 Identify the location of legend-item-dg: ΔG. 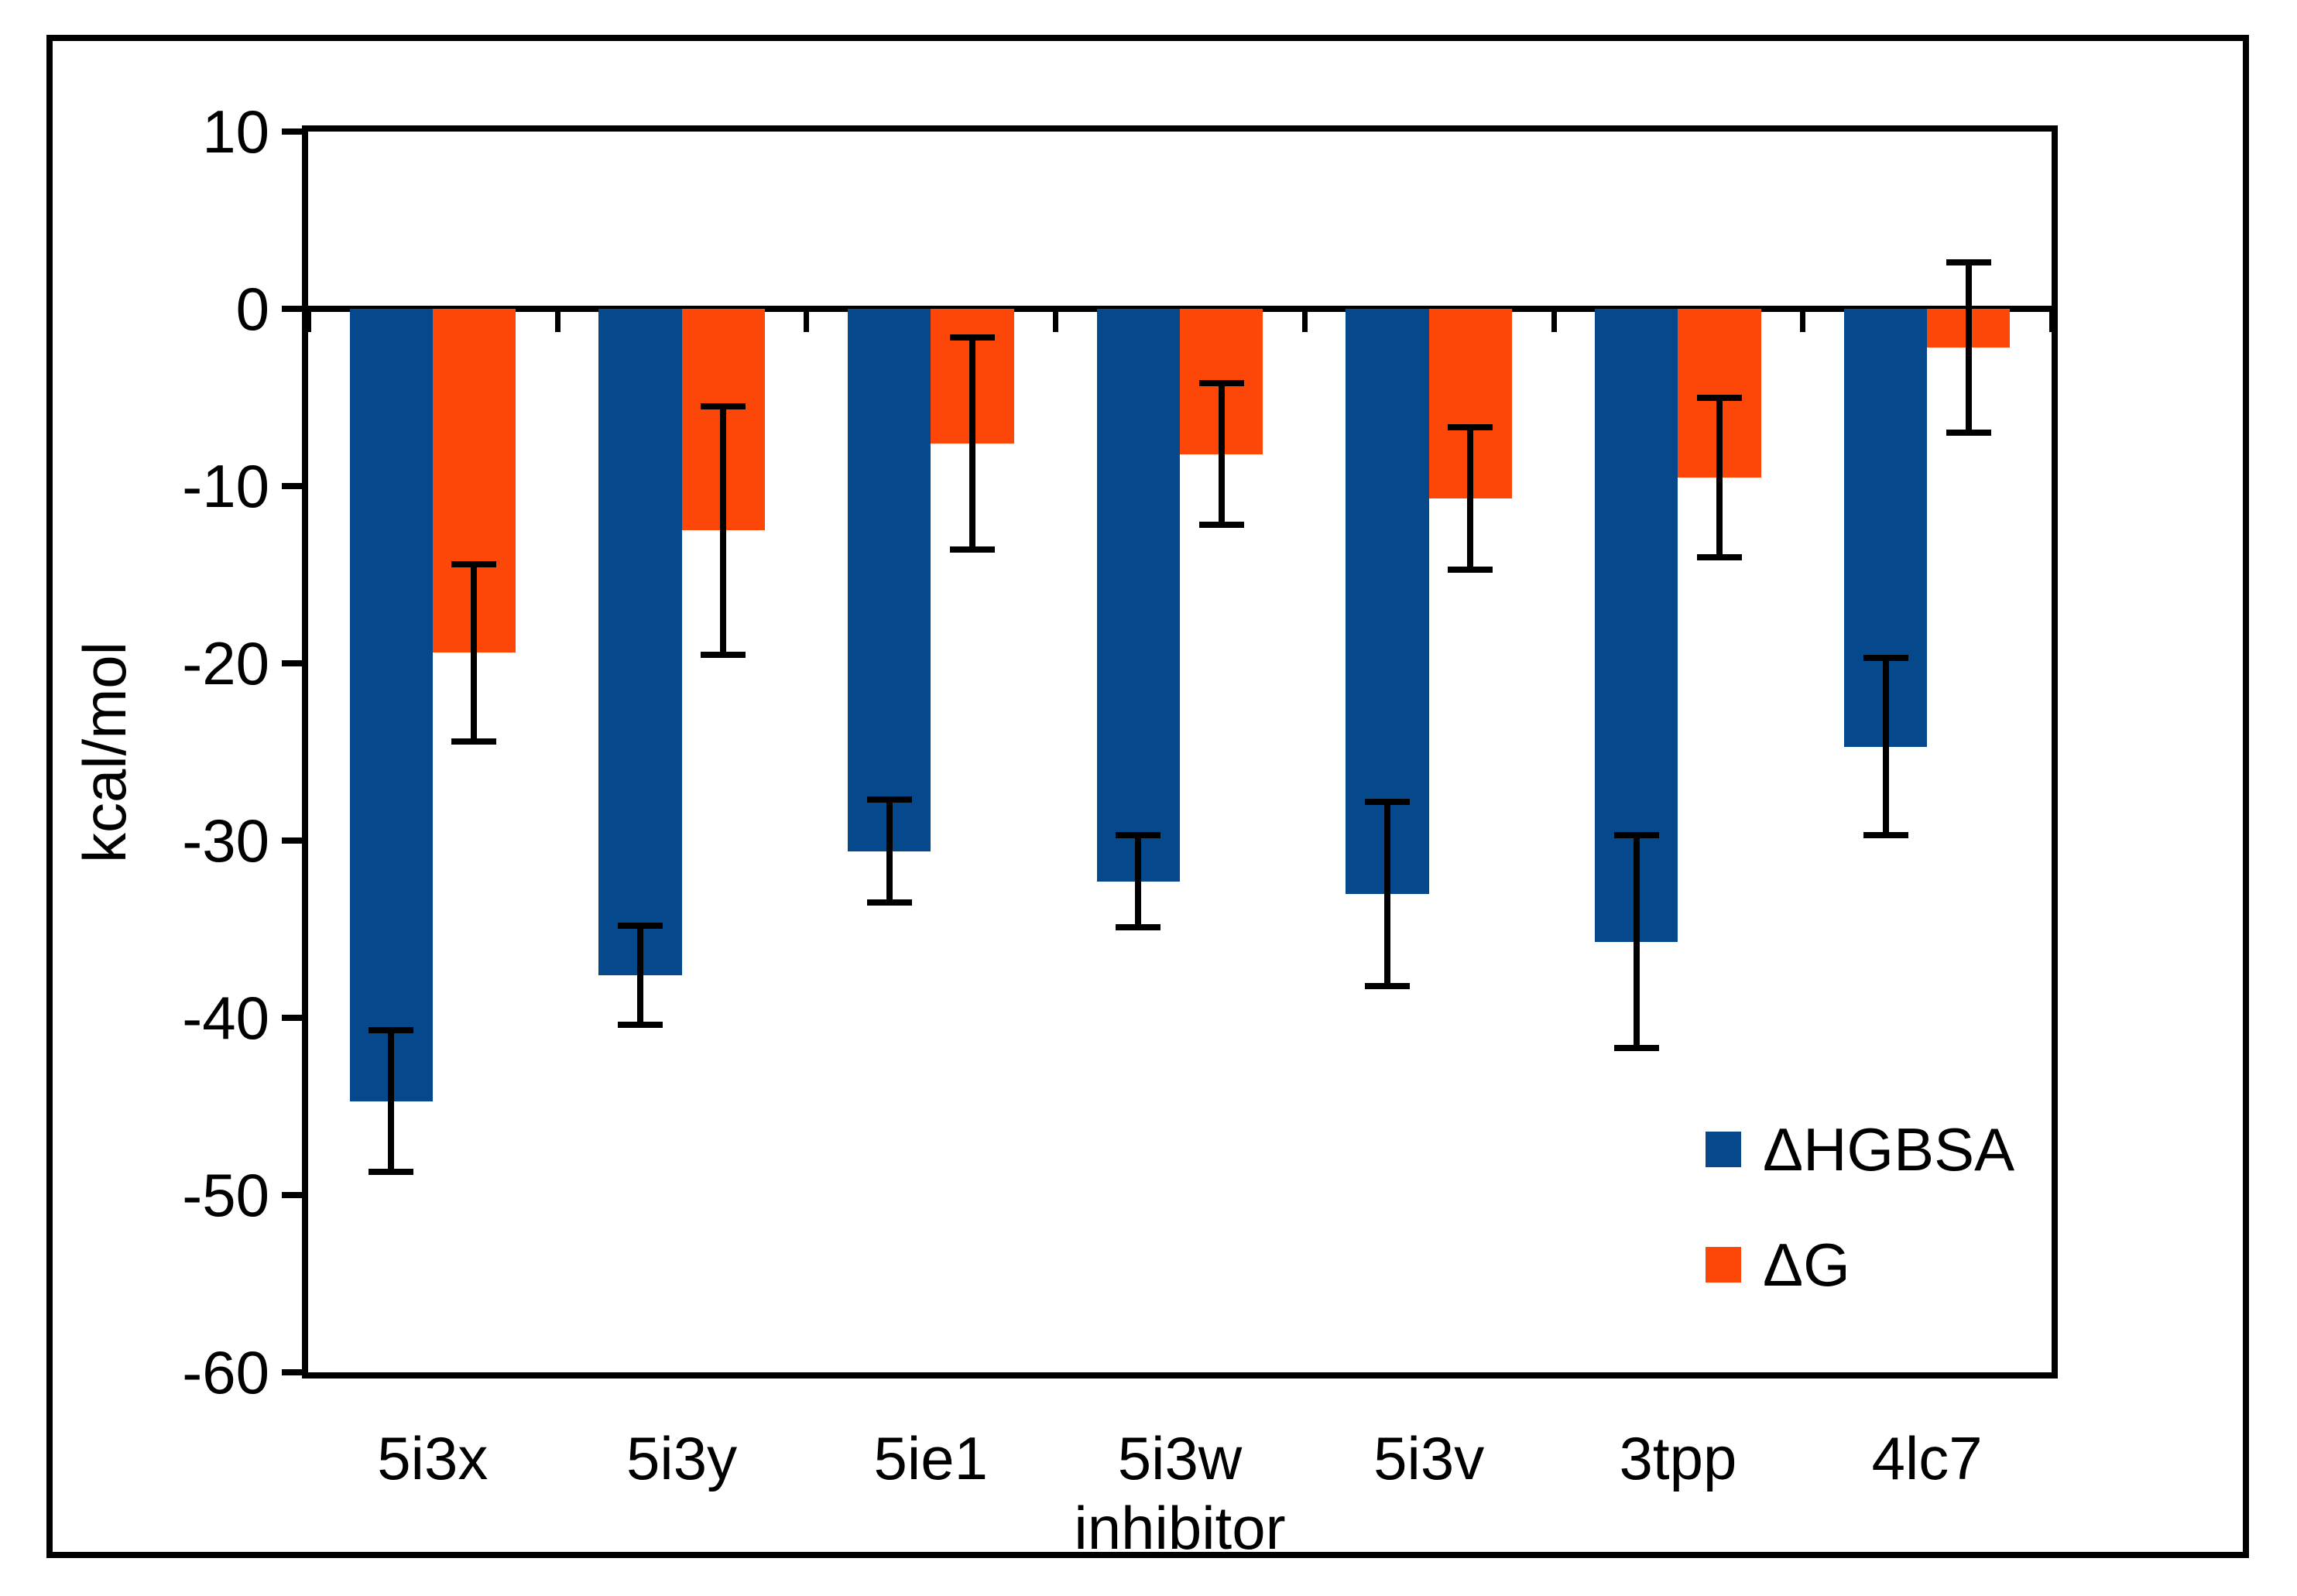
(1778, 1264).